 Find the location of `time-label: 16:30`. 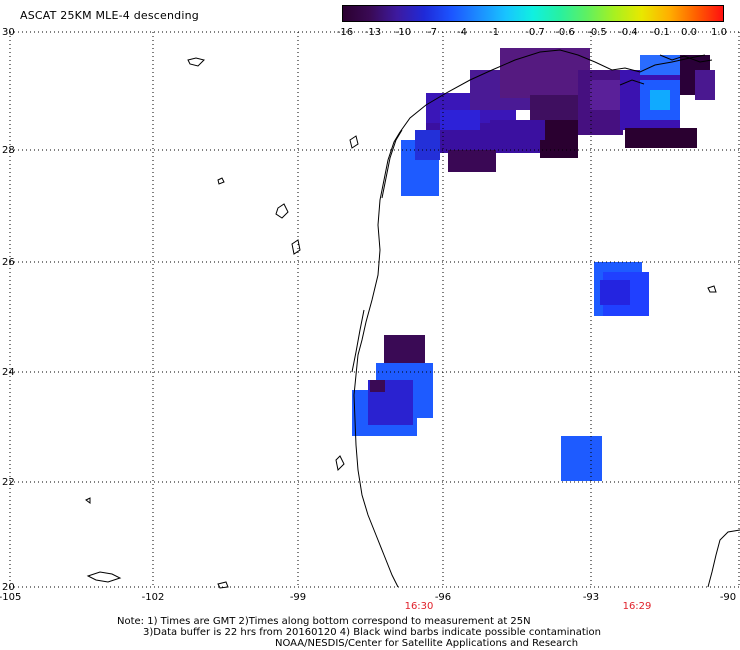

time-label: 16:30 is located at coordinates (419, 606).